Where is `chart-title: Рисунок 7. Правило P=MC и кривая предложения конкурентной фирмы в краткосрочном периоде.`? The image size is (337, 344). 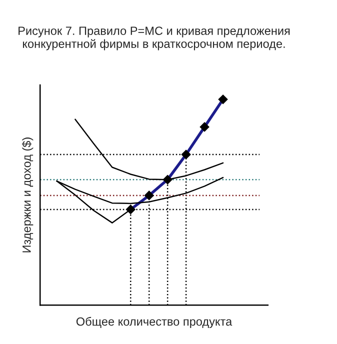
chart-title: Рисунок 7. Правило P=MC и кривая предложения конкурентной фирмы в краткосрочном периоде. is located at coordinates (154, 38).